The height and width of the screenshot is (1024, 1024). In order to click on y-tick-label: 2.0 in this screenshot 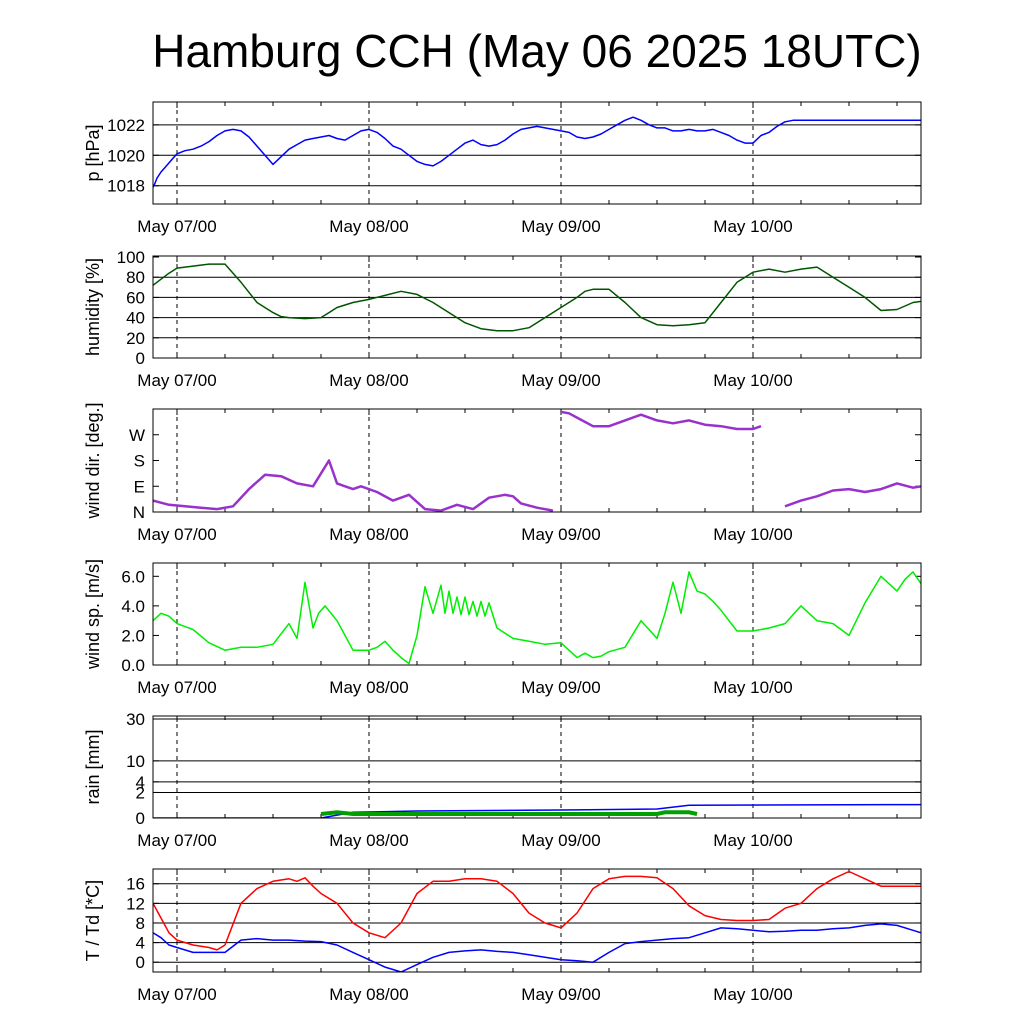, I will do `click(133, 635)`.